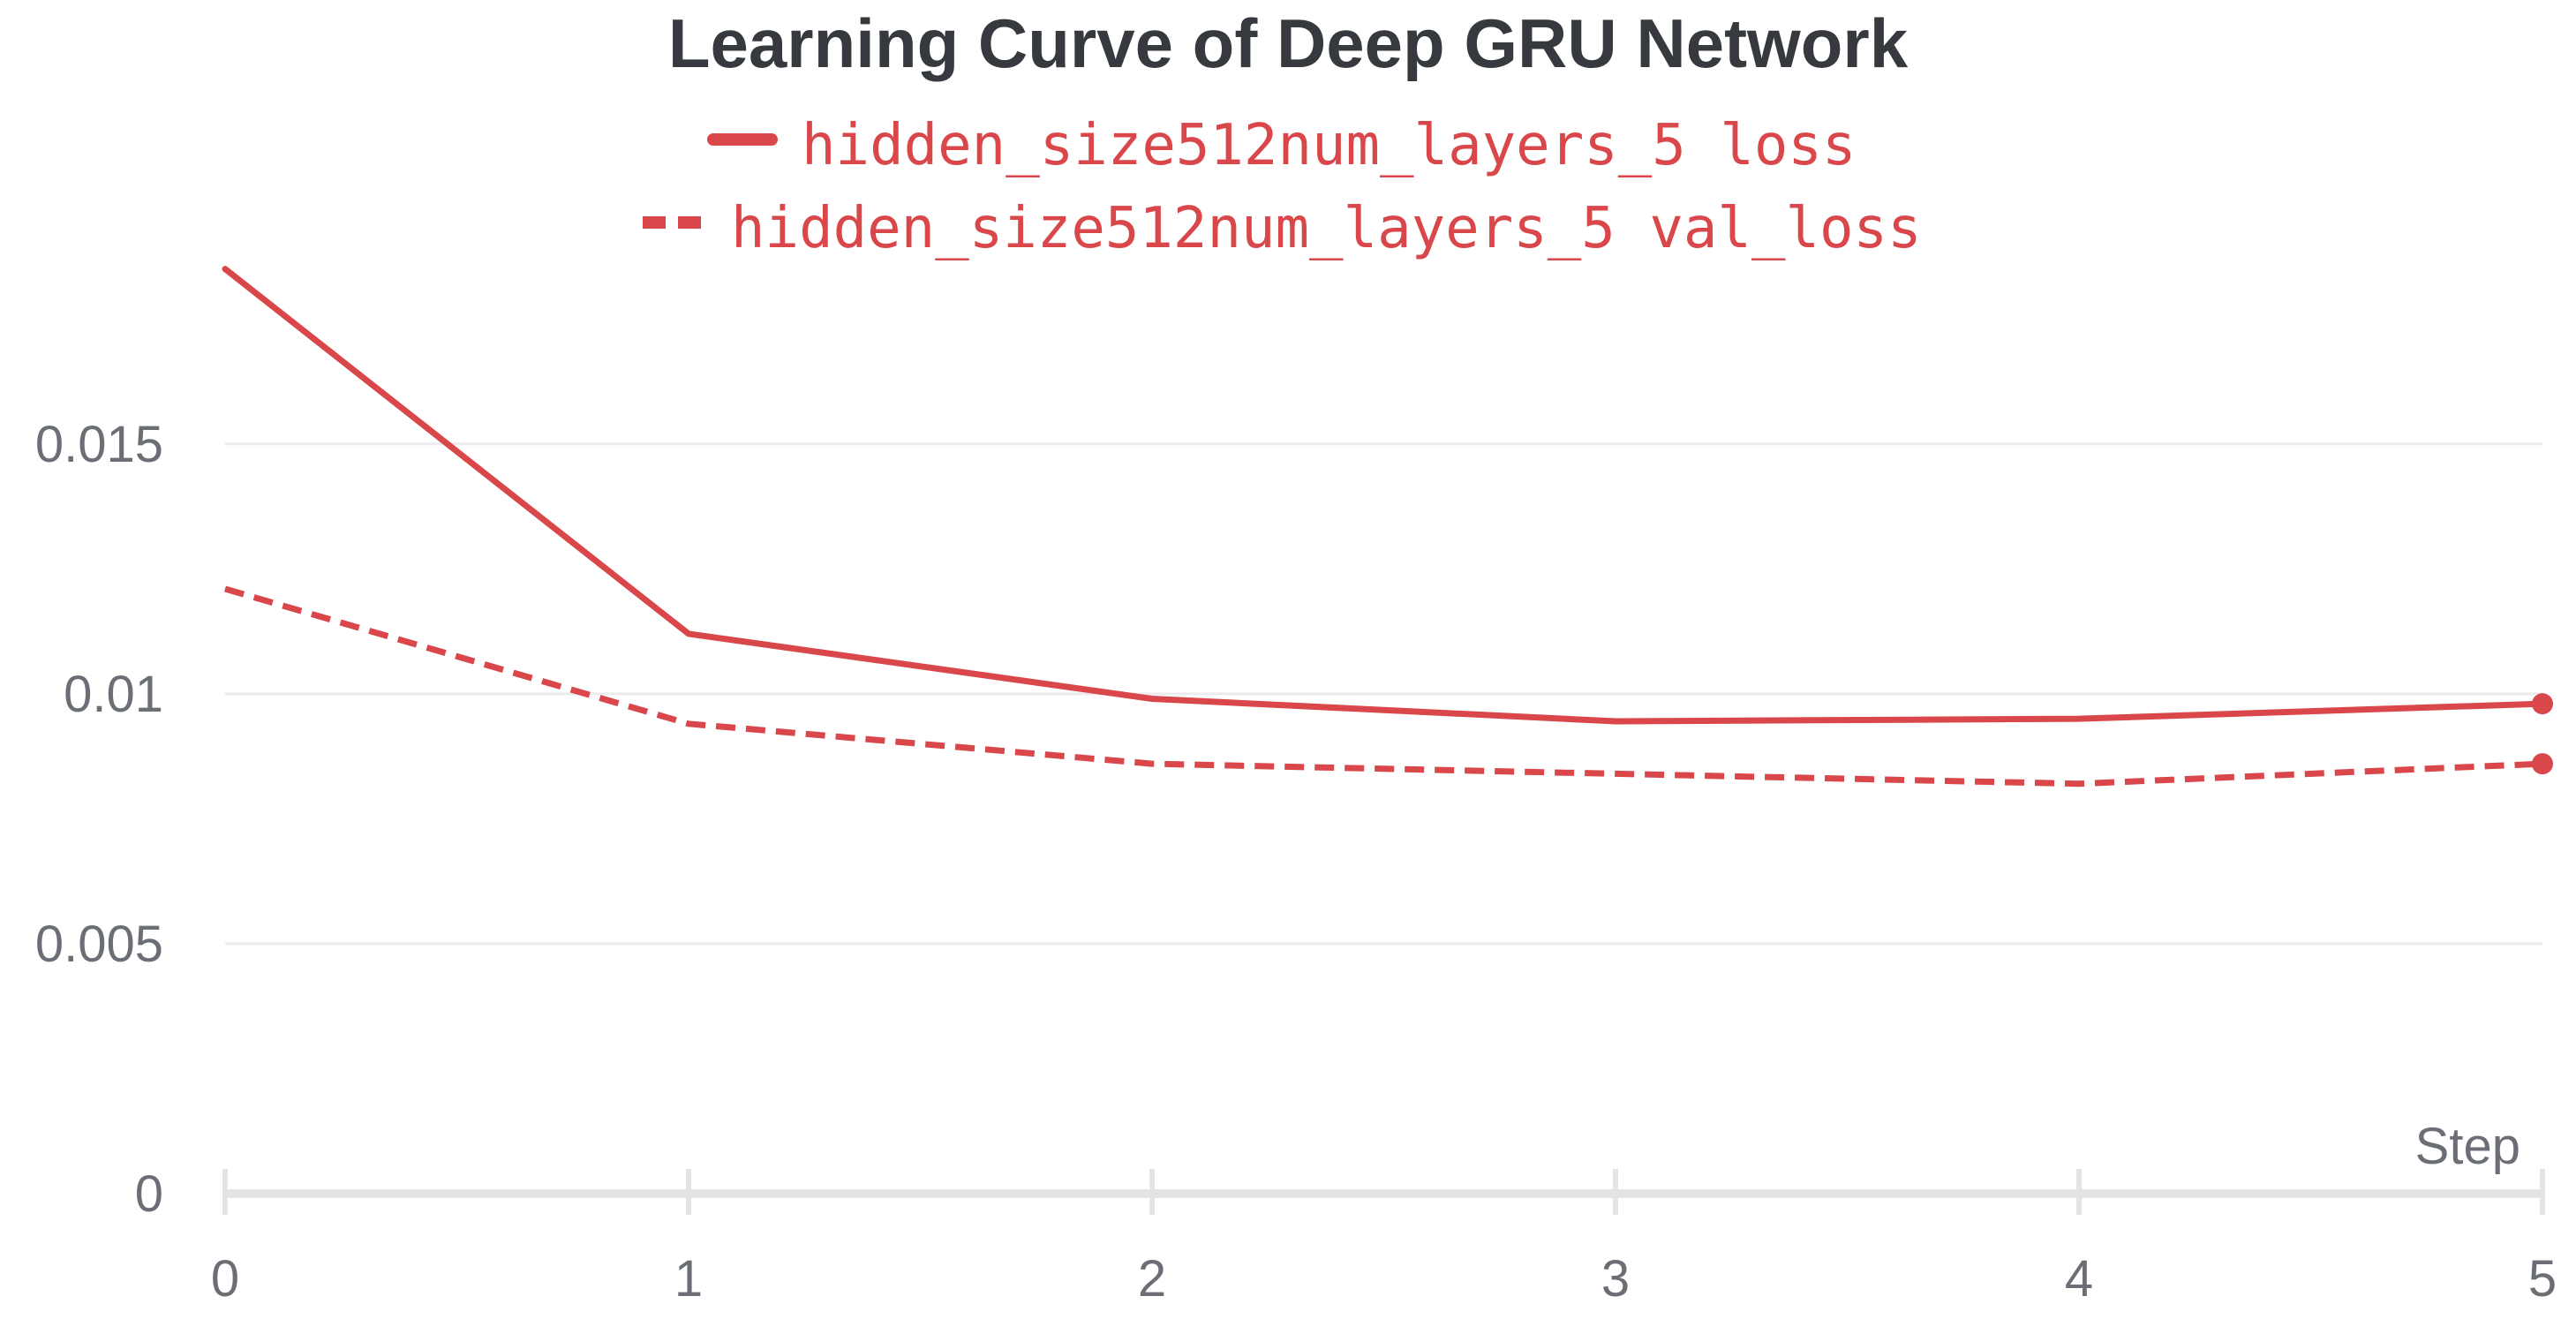  I want to click on chart-title: Learning Curve of Deep GRU Network, so click(1289, 43).